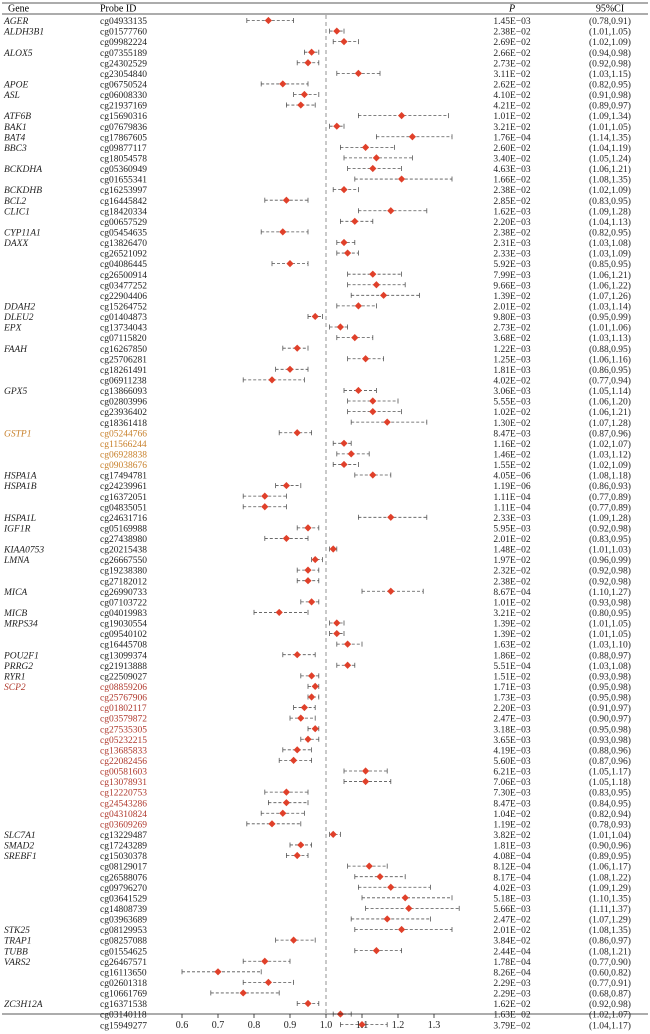 Image resolution: width=650 pixels, height=1034 pixels. Describe the element at coordinates (610, 32) in the screenshot. I see `ci-value: (1.01,1.05)` at that location.